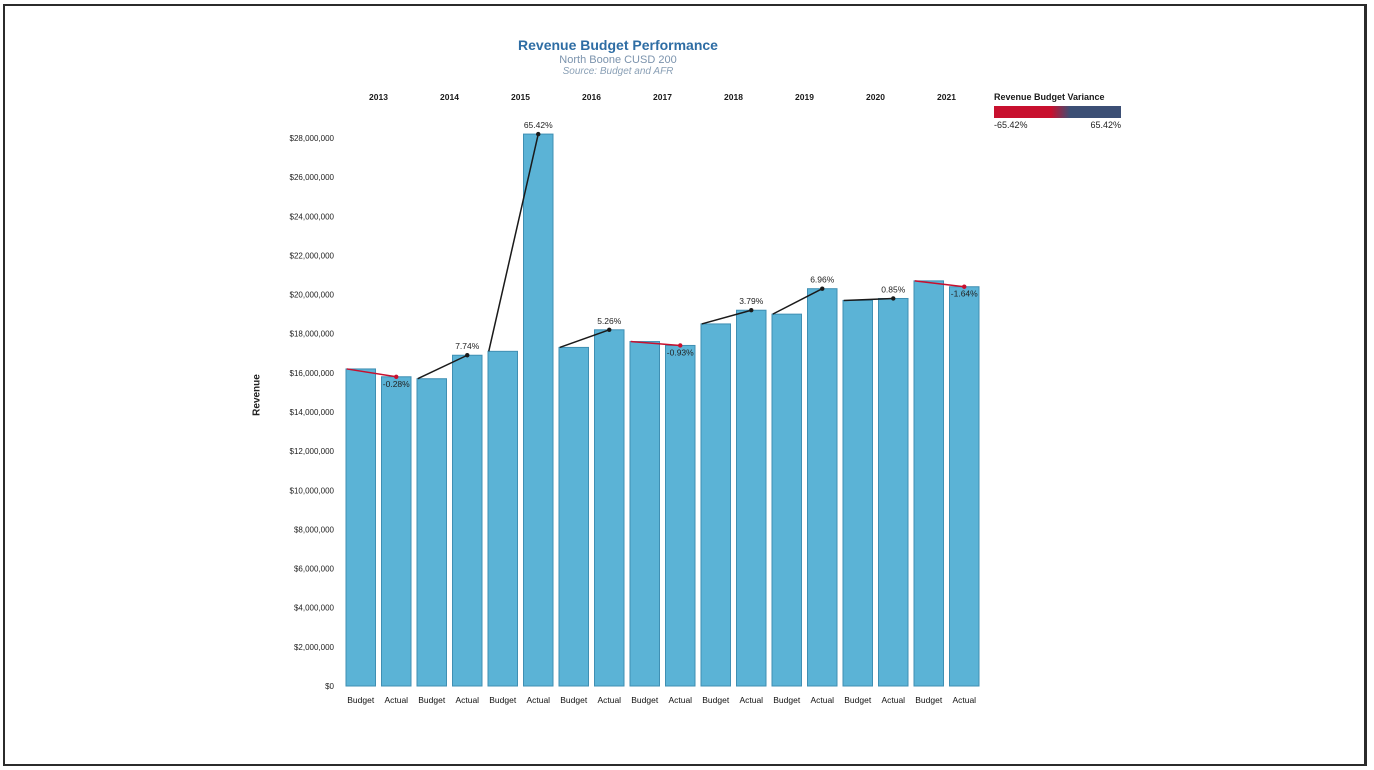  I want to click on variance-label: 0.85%, so click(893, 289).